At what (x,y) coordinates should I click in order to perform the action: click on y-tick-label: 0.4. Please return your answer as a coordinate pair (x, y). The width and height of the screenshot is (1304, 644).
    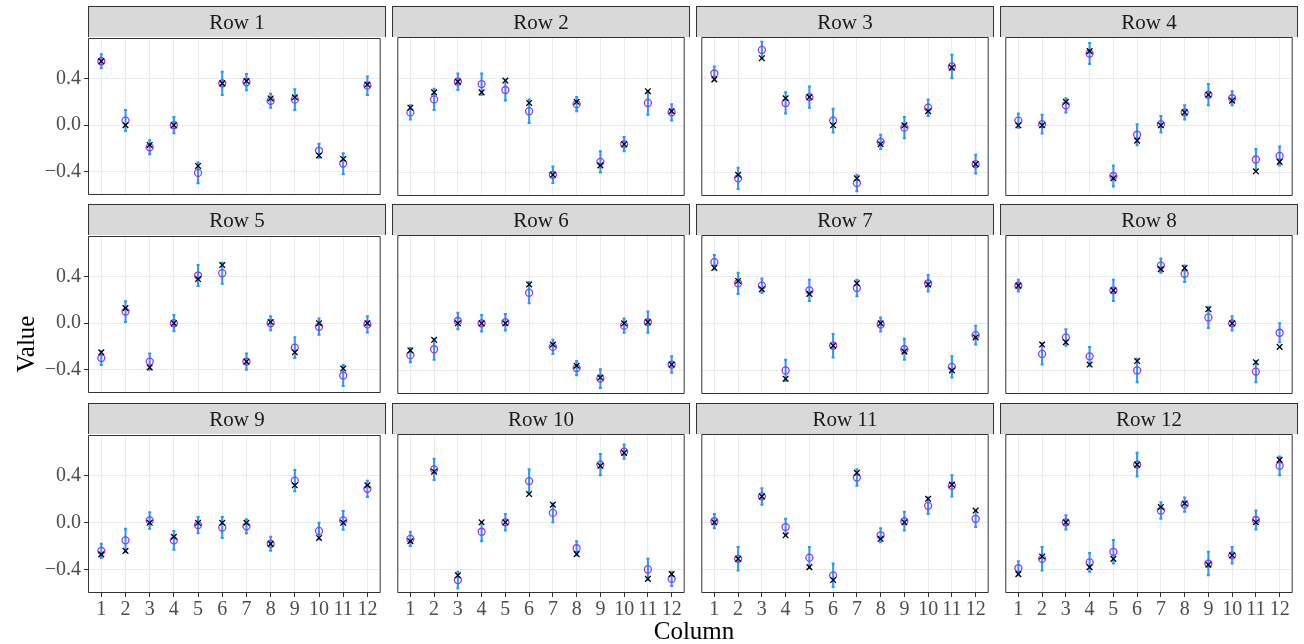
    Looking at the image, I should click on (68, 76).